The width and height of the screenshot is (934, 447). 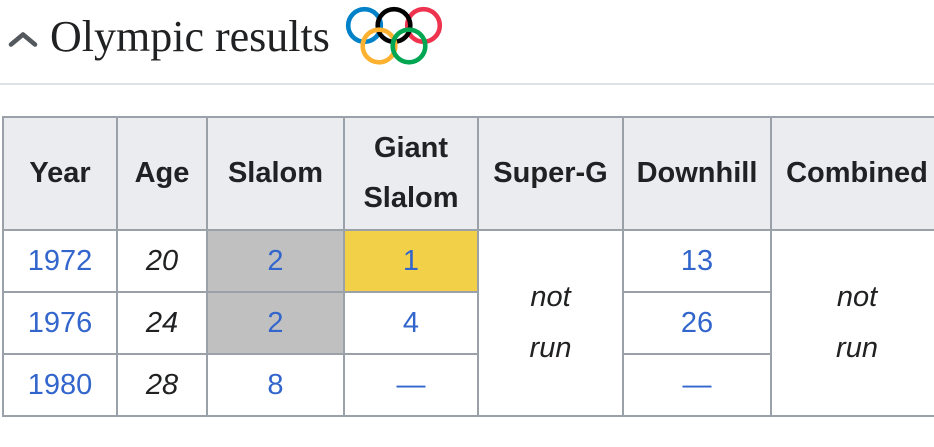 I want to click on result-link: 13, so click(x=697, y=260).